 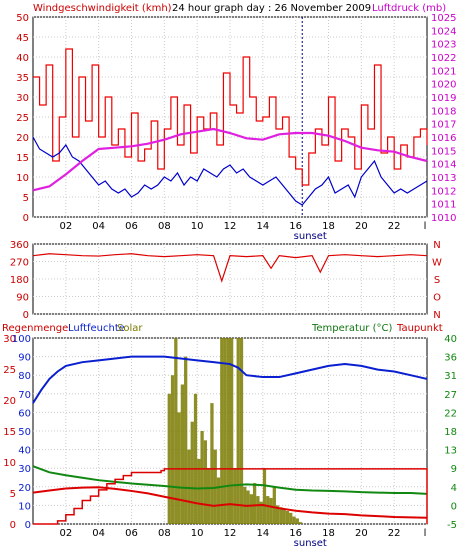 I want to click on y2-tick-label: 1012, so click(x=443, y=191).